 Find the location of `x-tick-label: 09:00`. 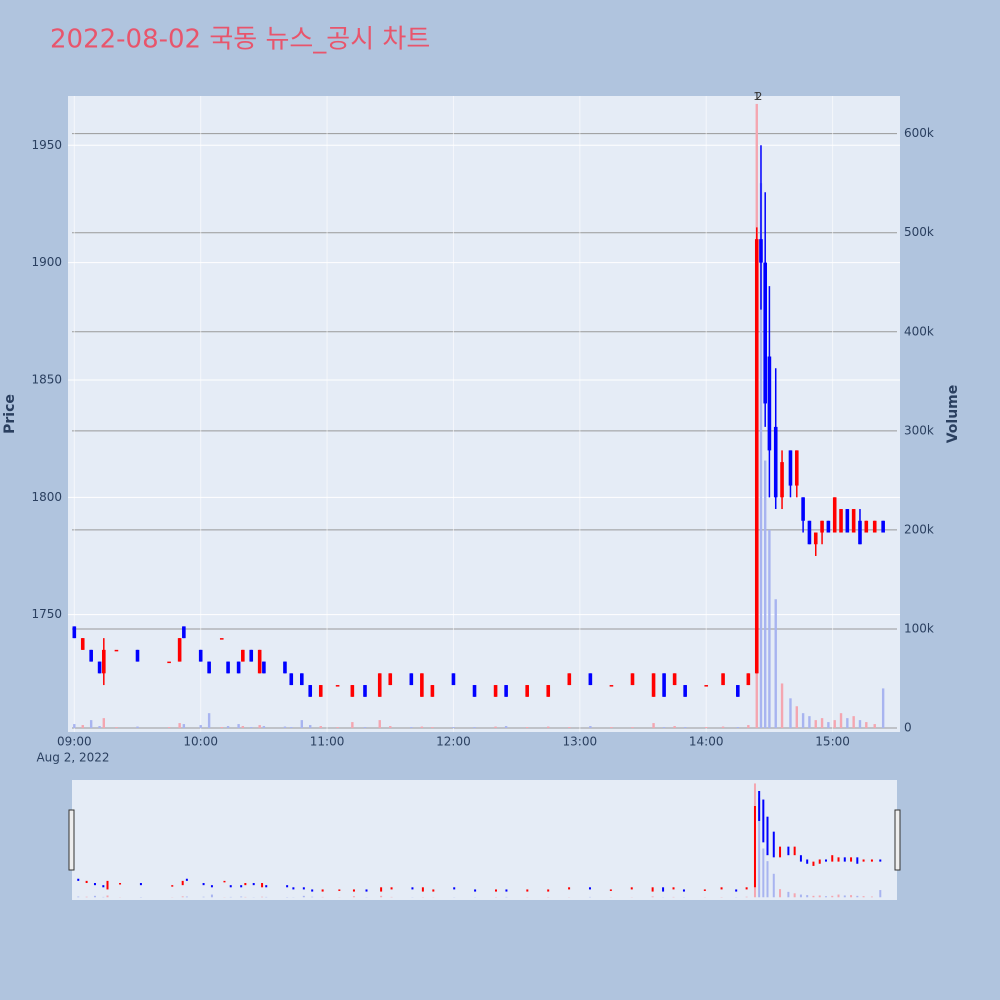

x-tick-label: 09:00 is located at coordinates (74, 742).